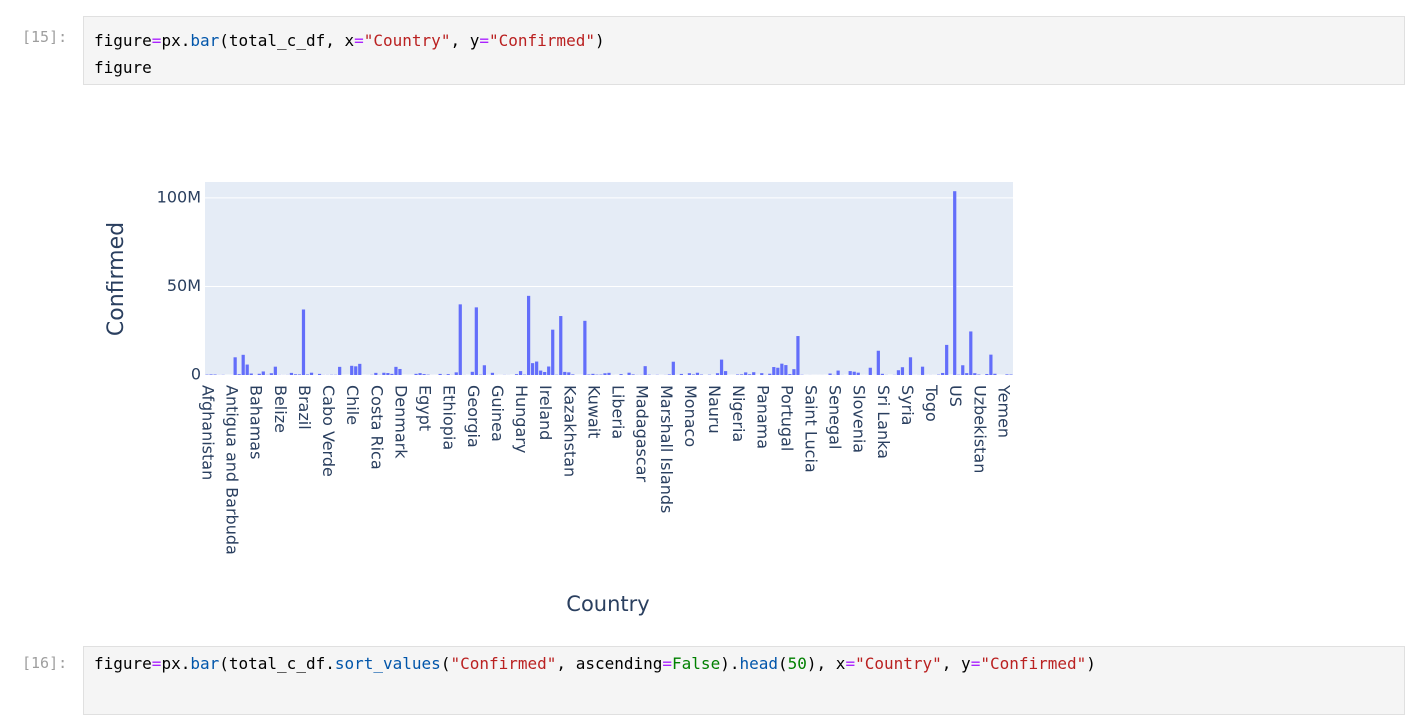  Describe the element at coordinates (786, 418) in the screenshot. I see `x-tick-label: Portugal` at that location.